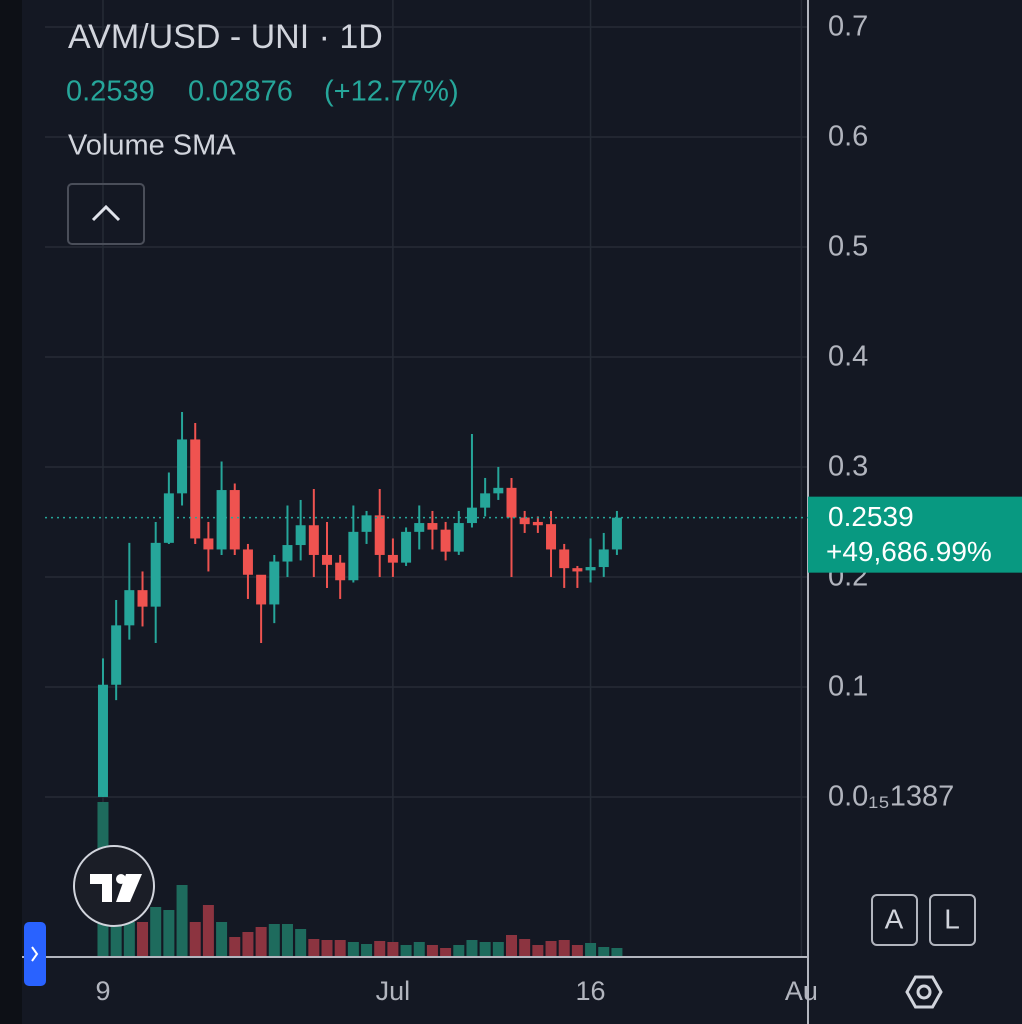 This screenshot has width=1022, height=1024. Describe the element at coordinates (924, 992) in the screenshot. I see `settings-button` at that location.